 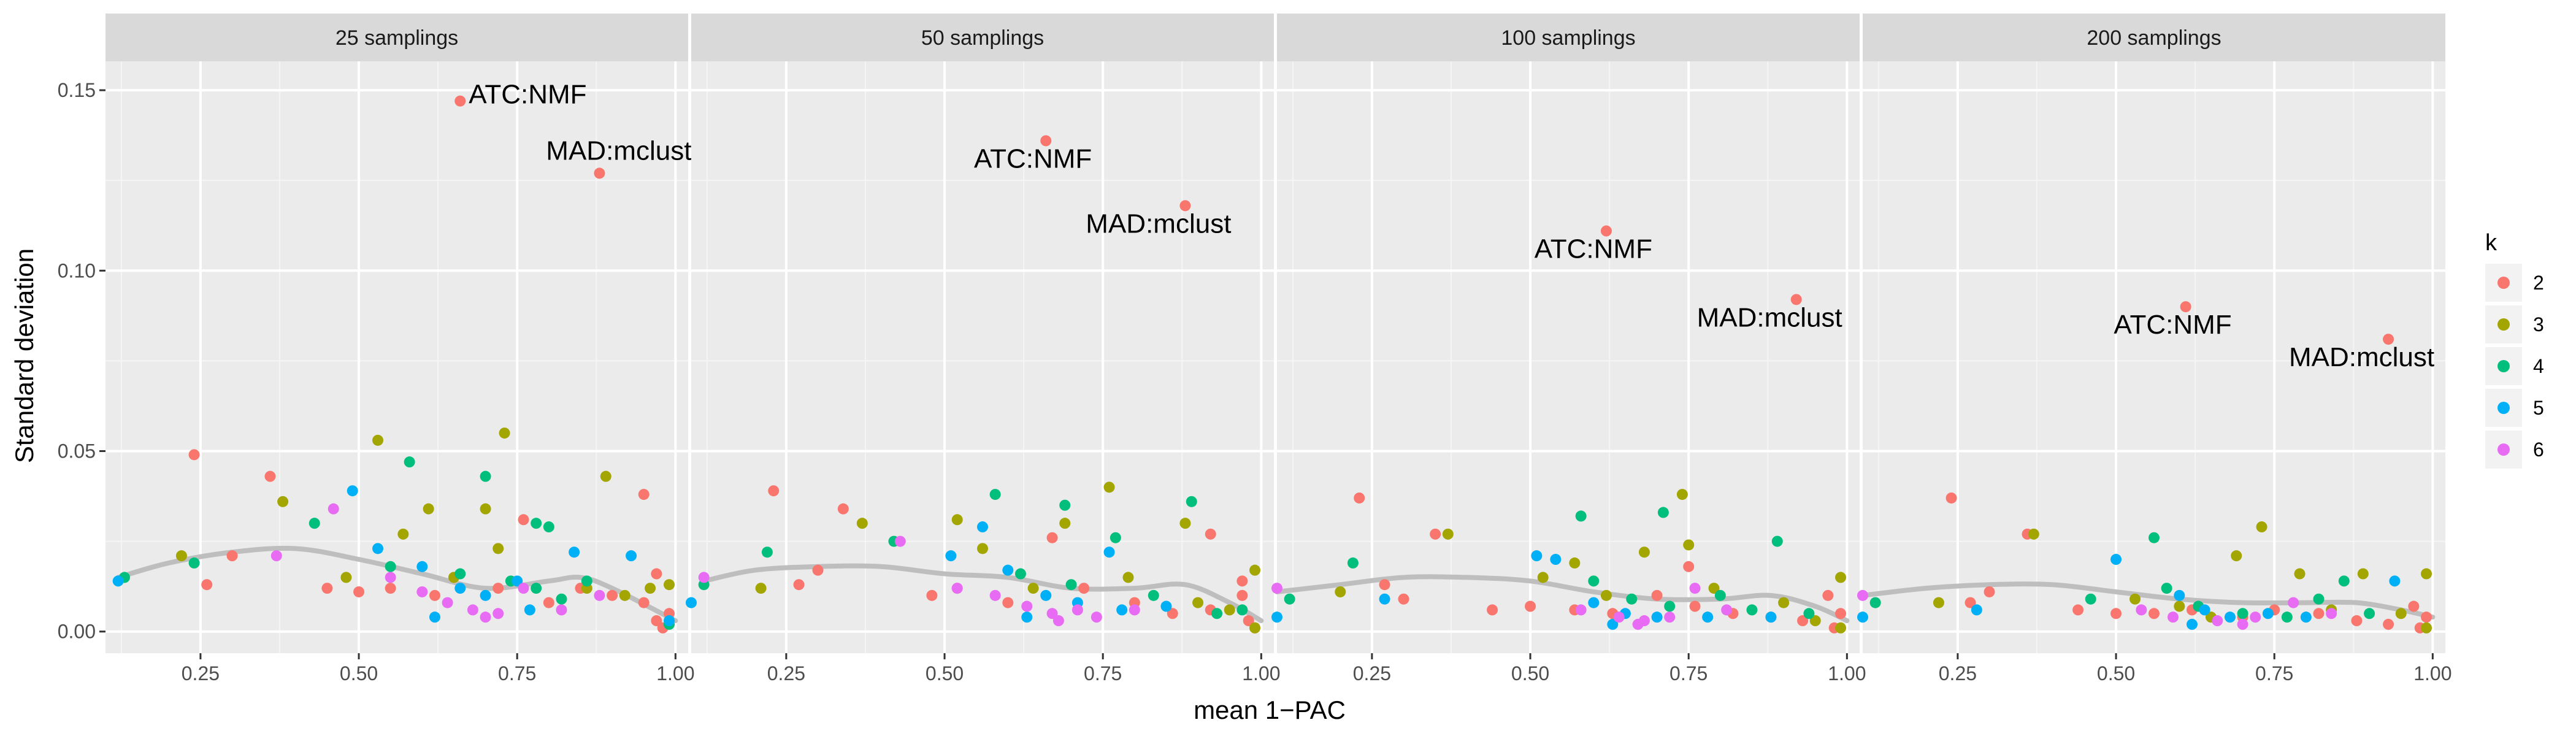 I want to click on legend-label: 3, so click(x=2538, y=324).